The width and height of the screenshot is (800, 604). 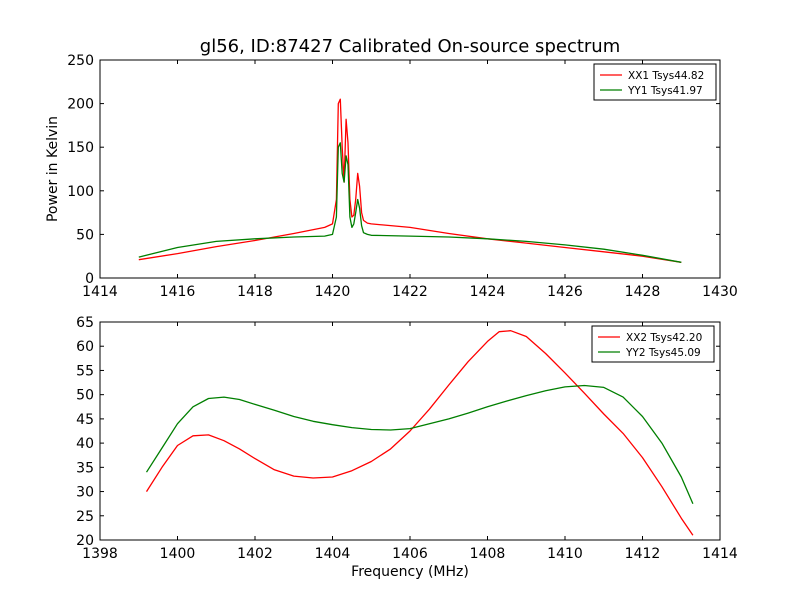 I want to click on legend-label: XX1 Tsys44.82, so click(x=666, y=76).